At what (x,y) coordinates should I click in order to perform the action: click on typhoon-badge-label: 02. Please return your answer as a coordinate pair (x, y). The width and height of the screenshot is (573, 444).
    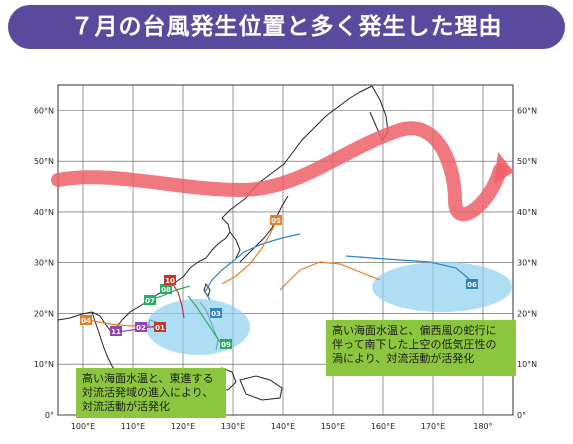
    Looking at the image, I should click on (141, 328).